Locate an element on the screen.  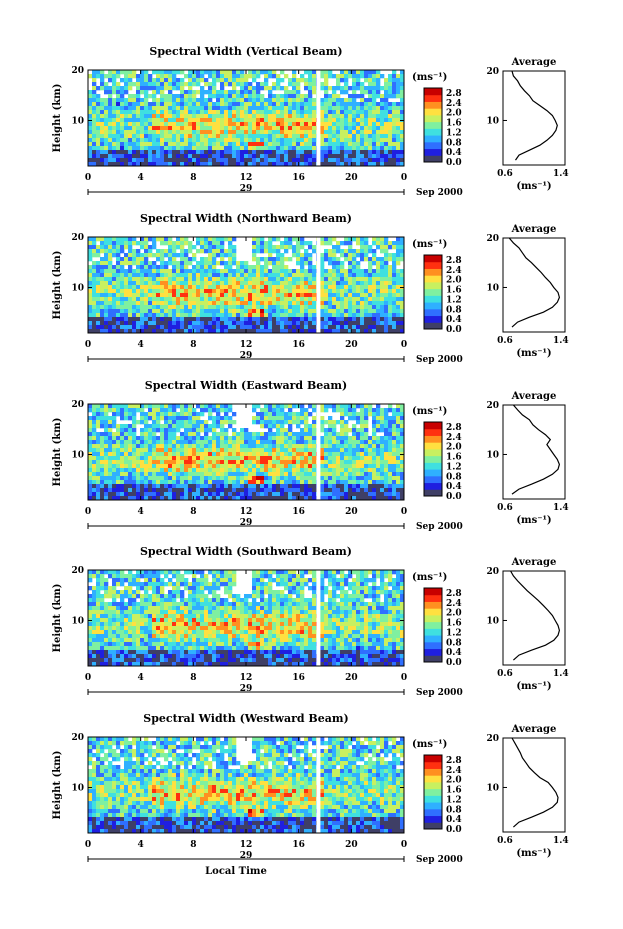
colorbar-swatch is located at coordinates (433, 312).